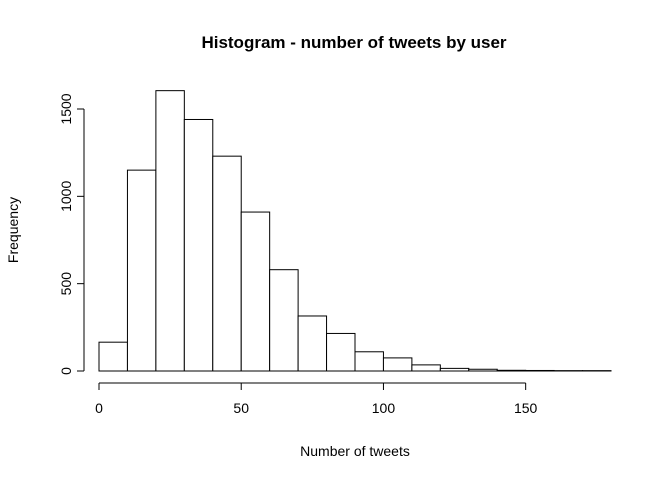 This screenshot has width=672, height=485. What do you see at coordinates (66, 284) in the screenshot?
I see `y-tick-label: 500` at bounding box center [66, 284].